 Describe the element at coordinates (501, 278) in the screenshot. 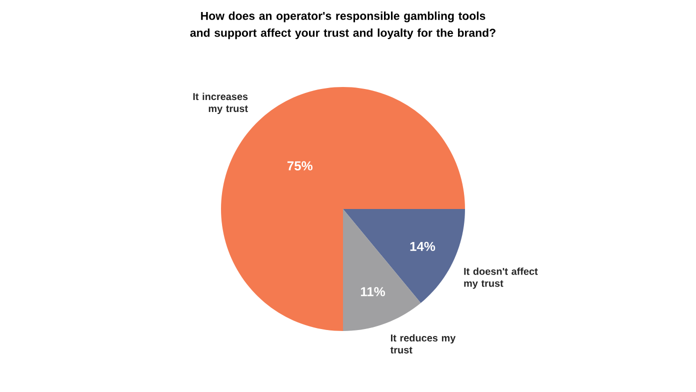

I see `slice-label: It doesn't affect my trust` at that location.